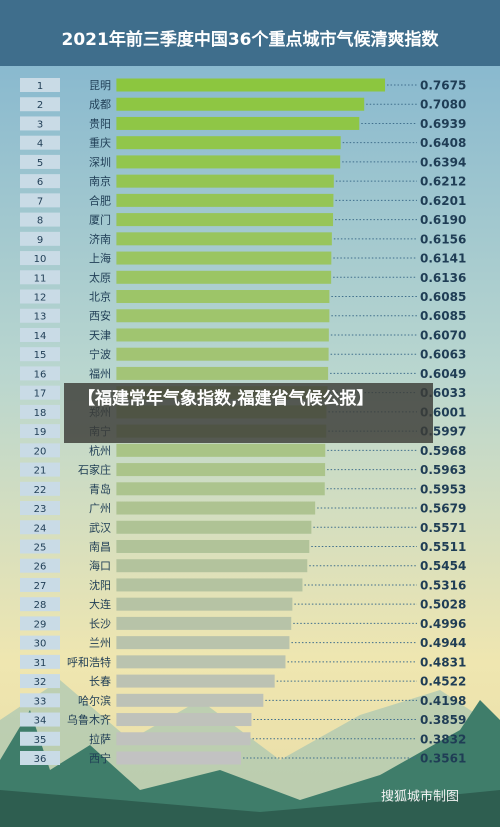 This screenshot has height=827, width=500. Describe the element at coordinates (100, 643) in the screenshot. I see `category-label: 兰州` at that location.